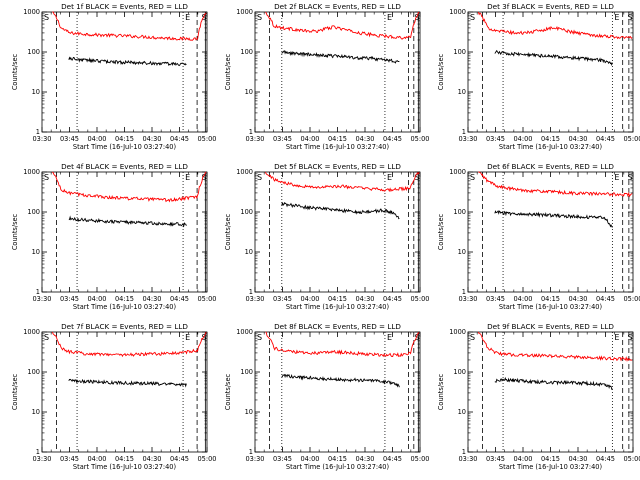 This screenshot has height=480, width=640. I want to click on panel-title: Det 3f BLACK = Events, RED = LLD, so click(550, 6).